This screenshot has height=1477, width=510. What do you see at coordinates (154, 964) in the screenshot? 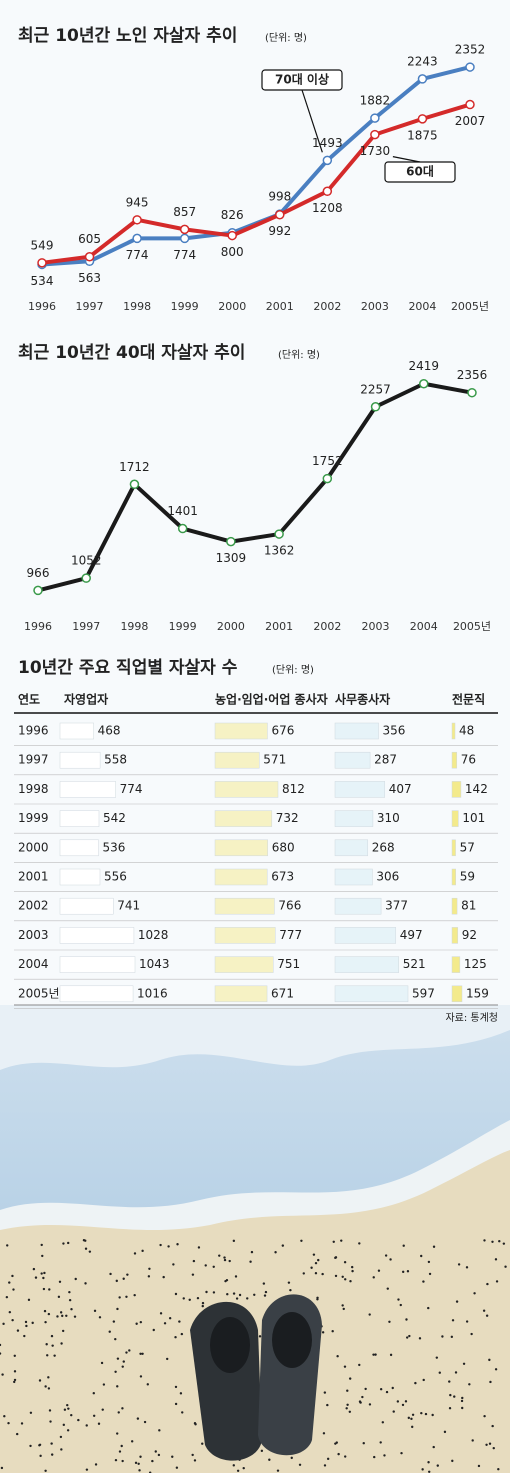
I see `value-cell: 1043` at bounding box center [154, 964].